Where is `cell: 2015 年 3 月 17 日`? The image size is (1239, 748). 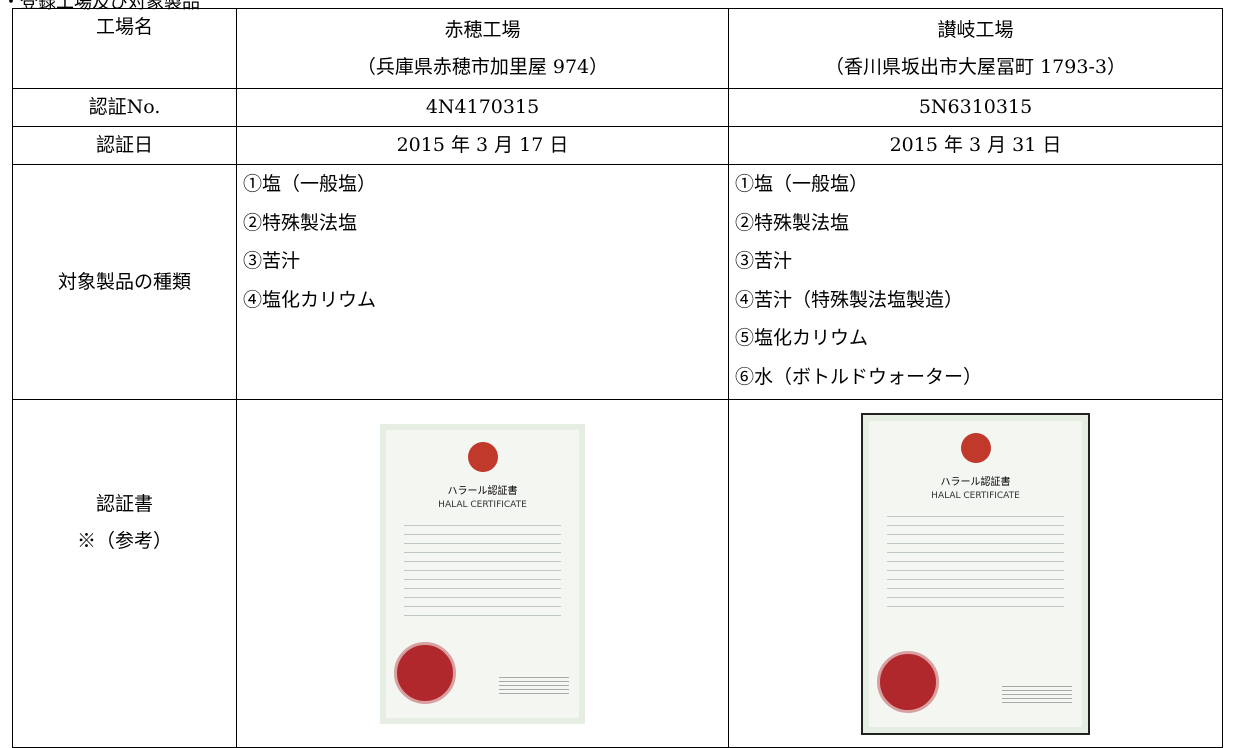
cell: 2015 年 3 月 17 日 is located at coordinates (482, 145).